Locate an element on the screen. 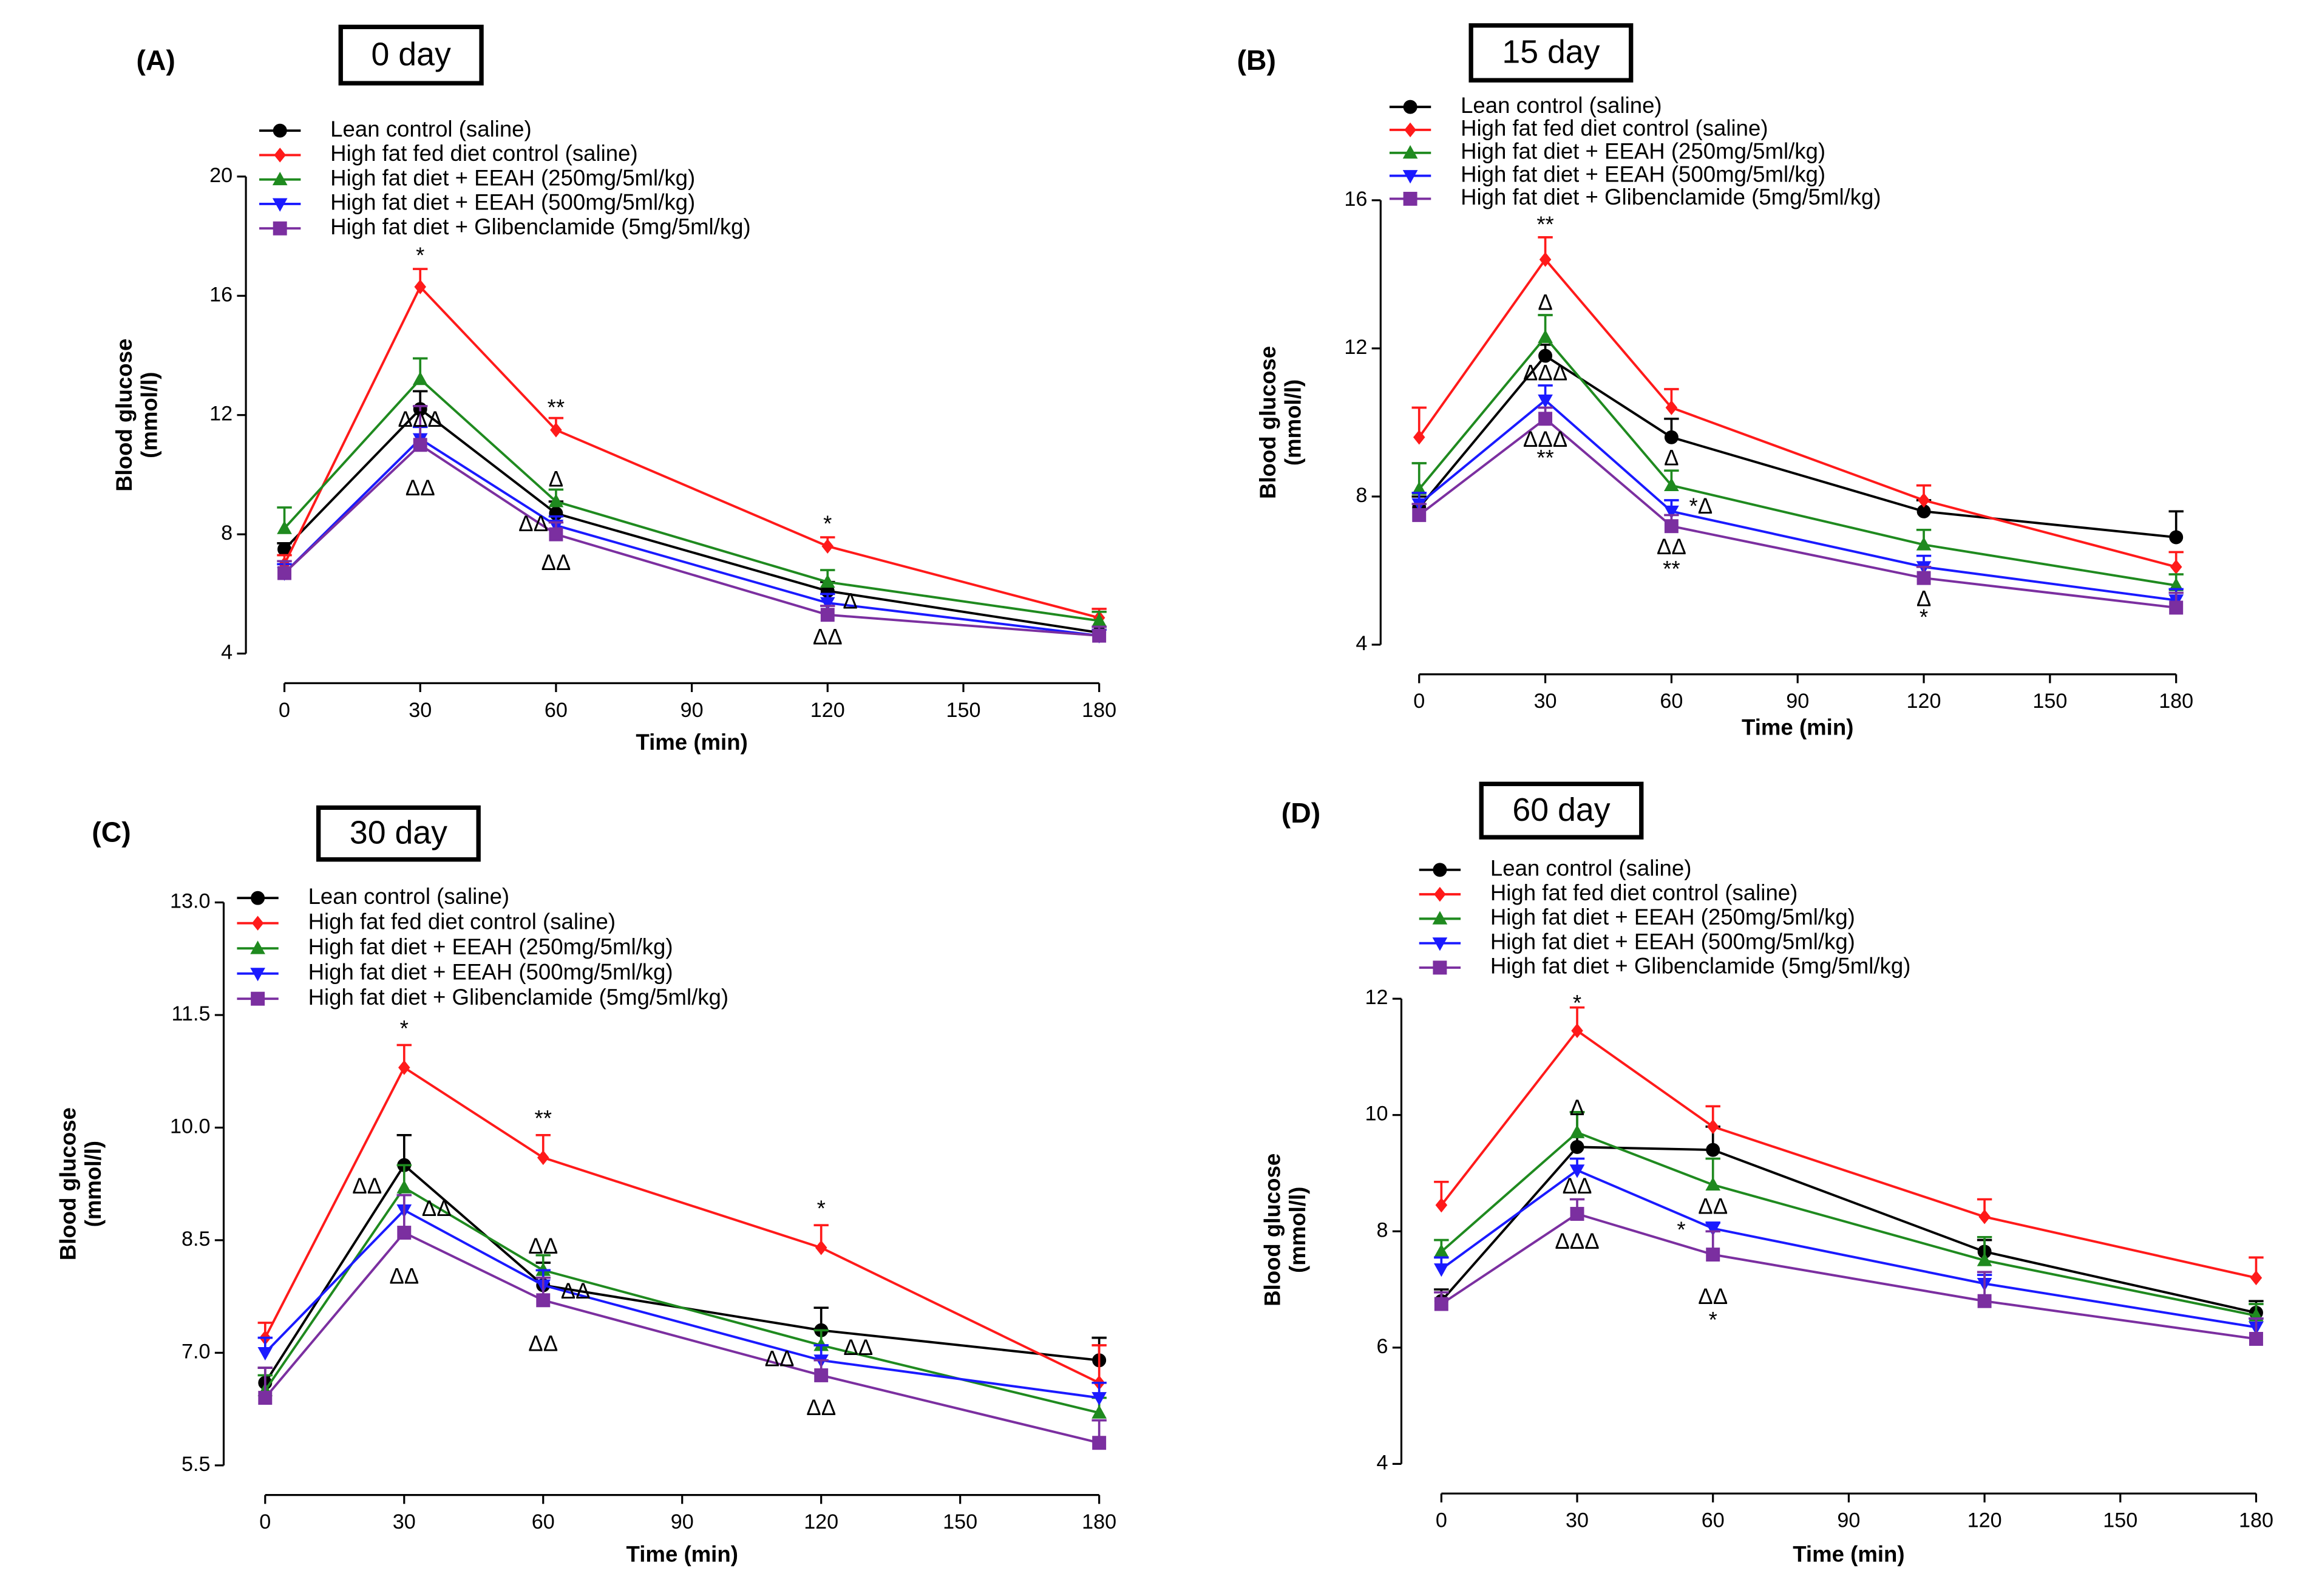 This screenshot has height=1596, width=2305. y-axis-title: Blood glucose is located at coordinates (1267, 422).